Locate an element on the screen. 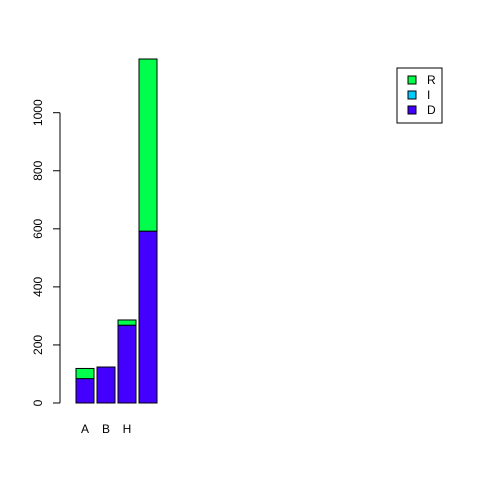  legend-box is located at coordinates (419, 95).